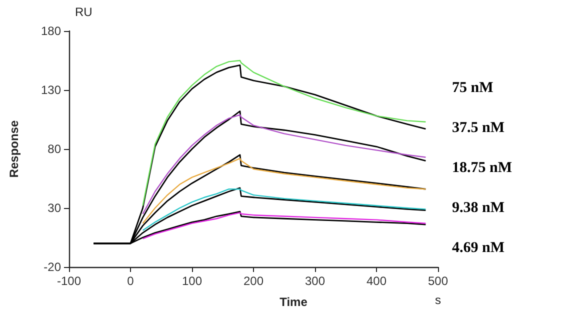 The image size is (582, 314). What do you see at coordinates (478, 248) in the screenshot?
I see `text: 4.69 nM` at bounding box center [478, 248].